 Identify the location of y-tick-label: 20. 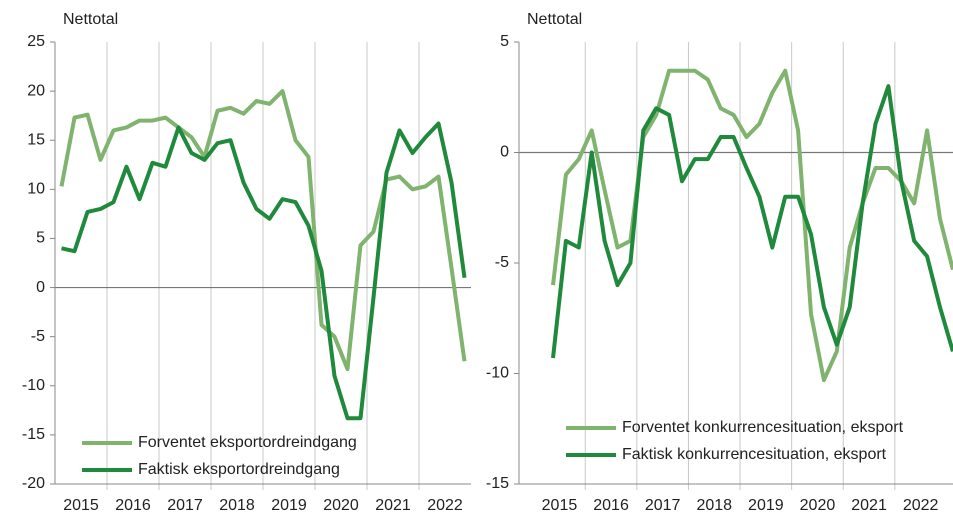
(36, 90).